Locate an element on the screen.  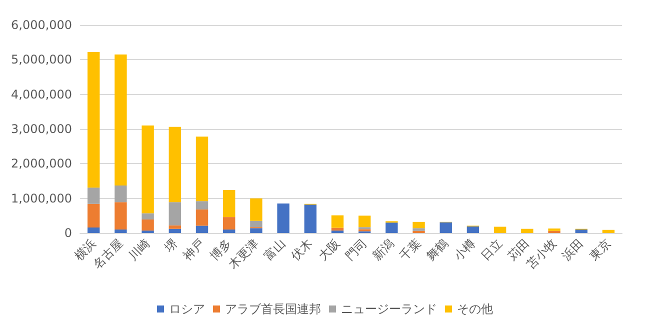
y-tick-label: 4,000,000 is located at coordinates (41, 94).